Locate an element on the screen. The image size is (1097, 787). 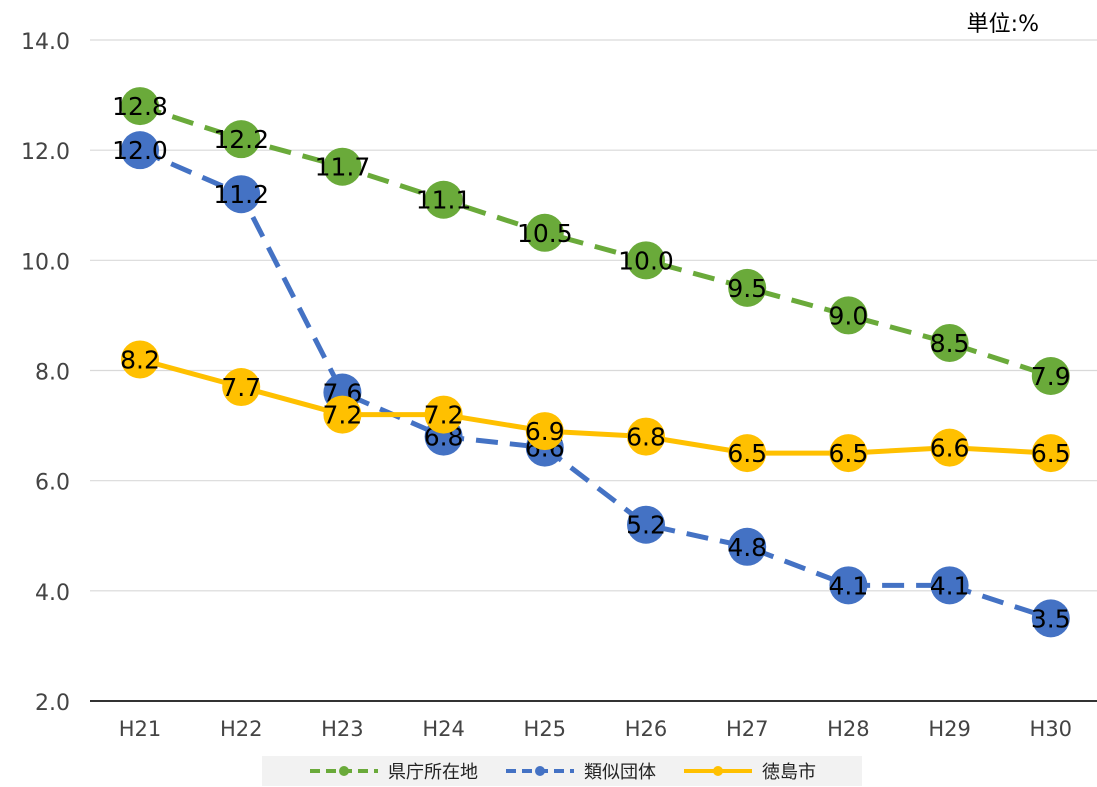
series-0-label-3: 11.1 is located at coordinates (444, 200).